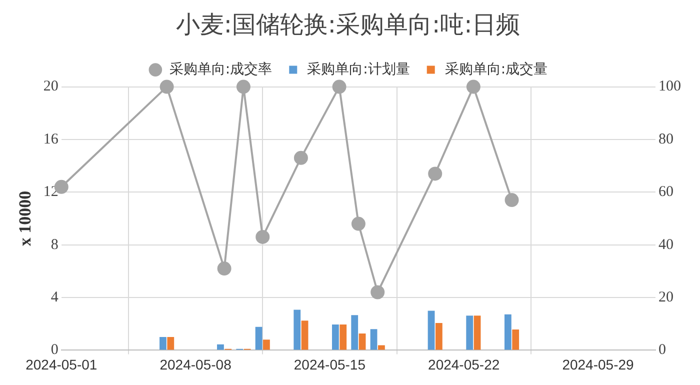  I want to click on x-tick-label: 2024-05-22, so click(464, 364).